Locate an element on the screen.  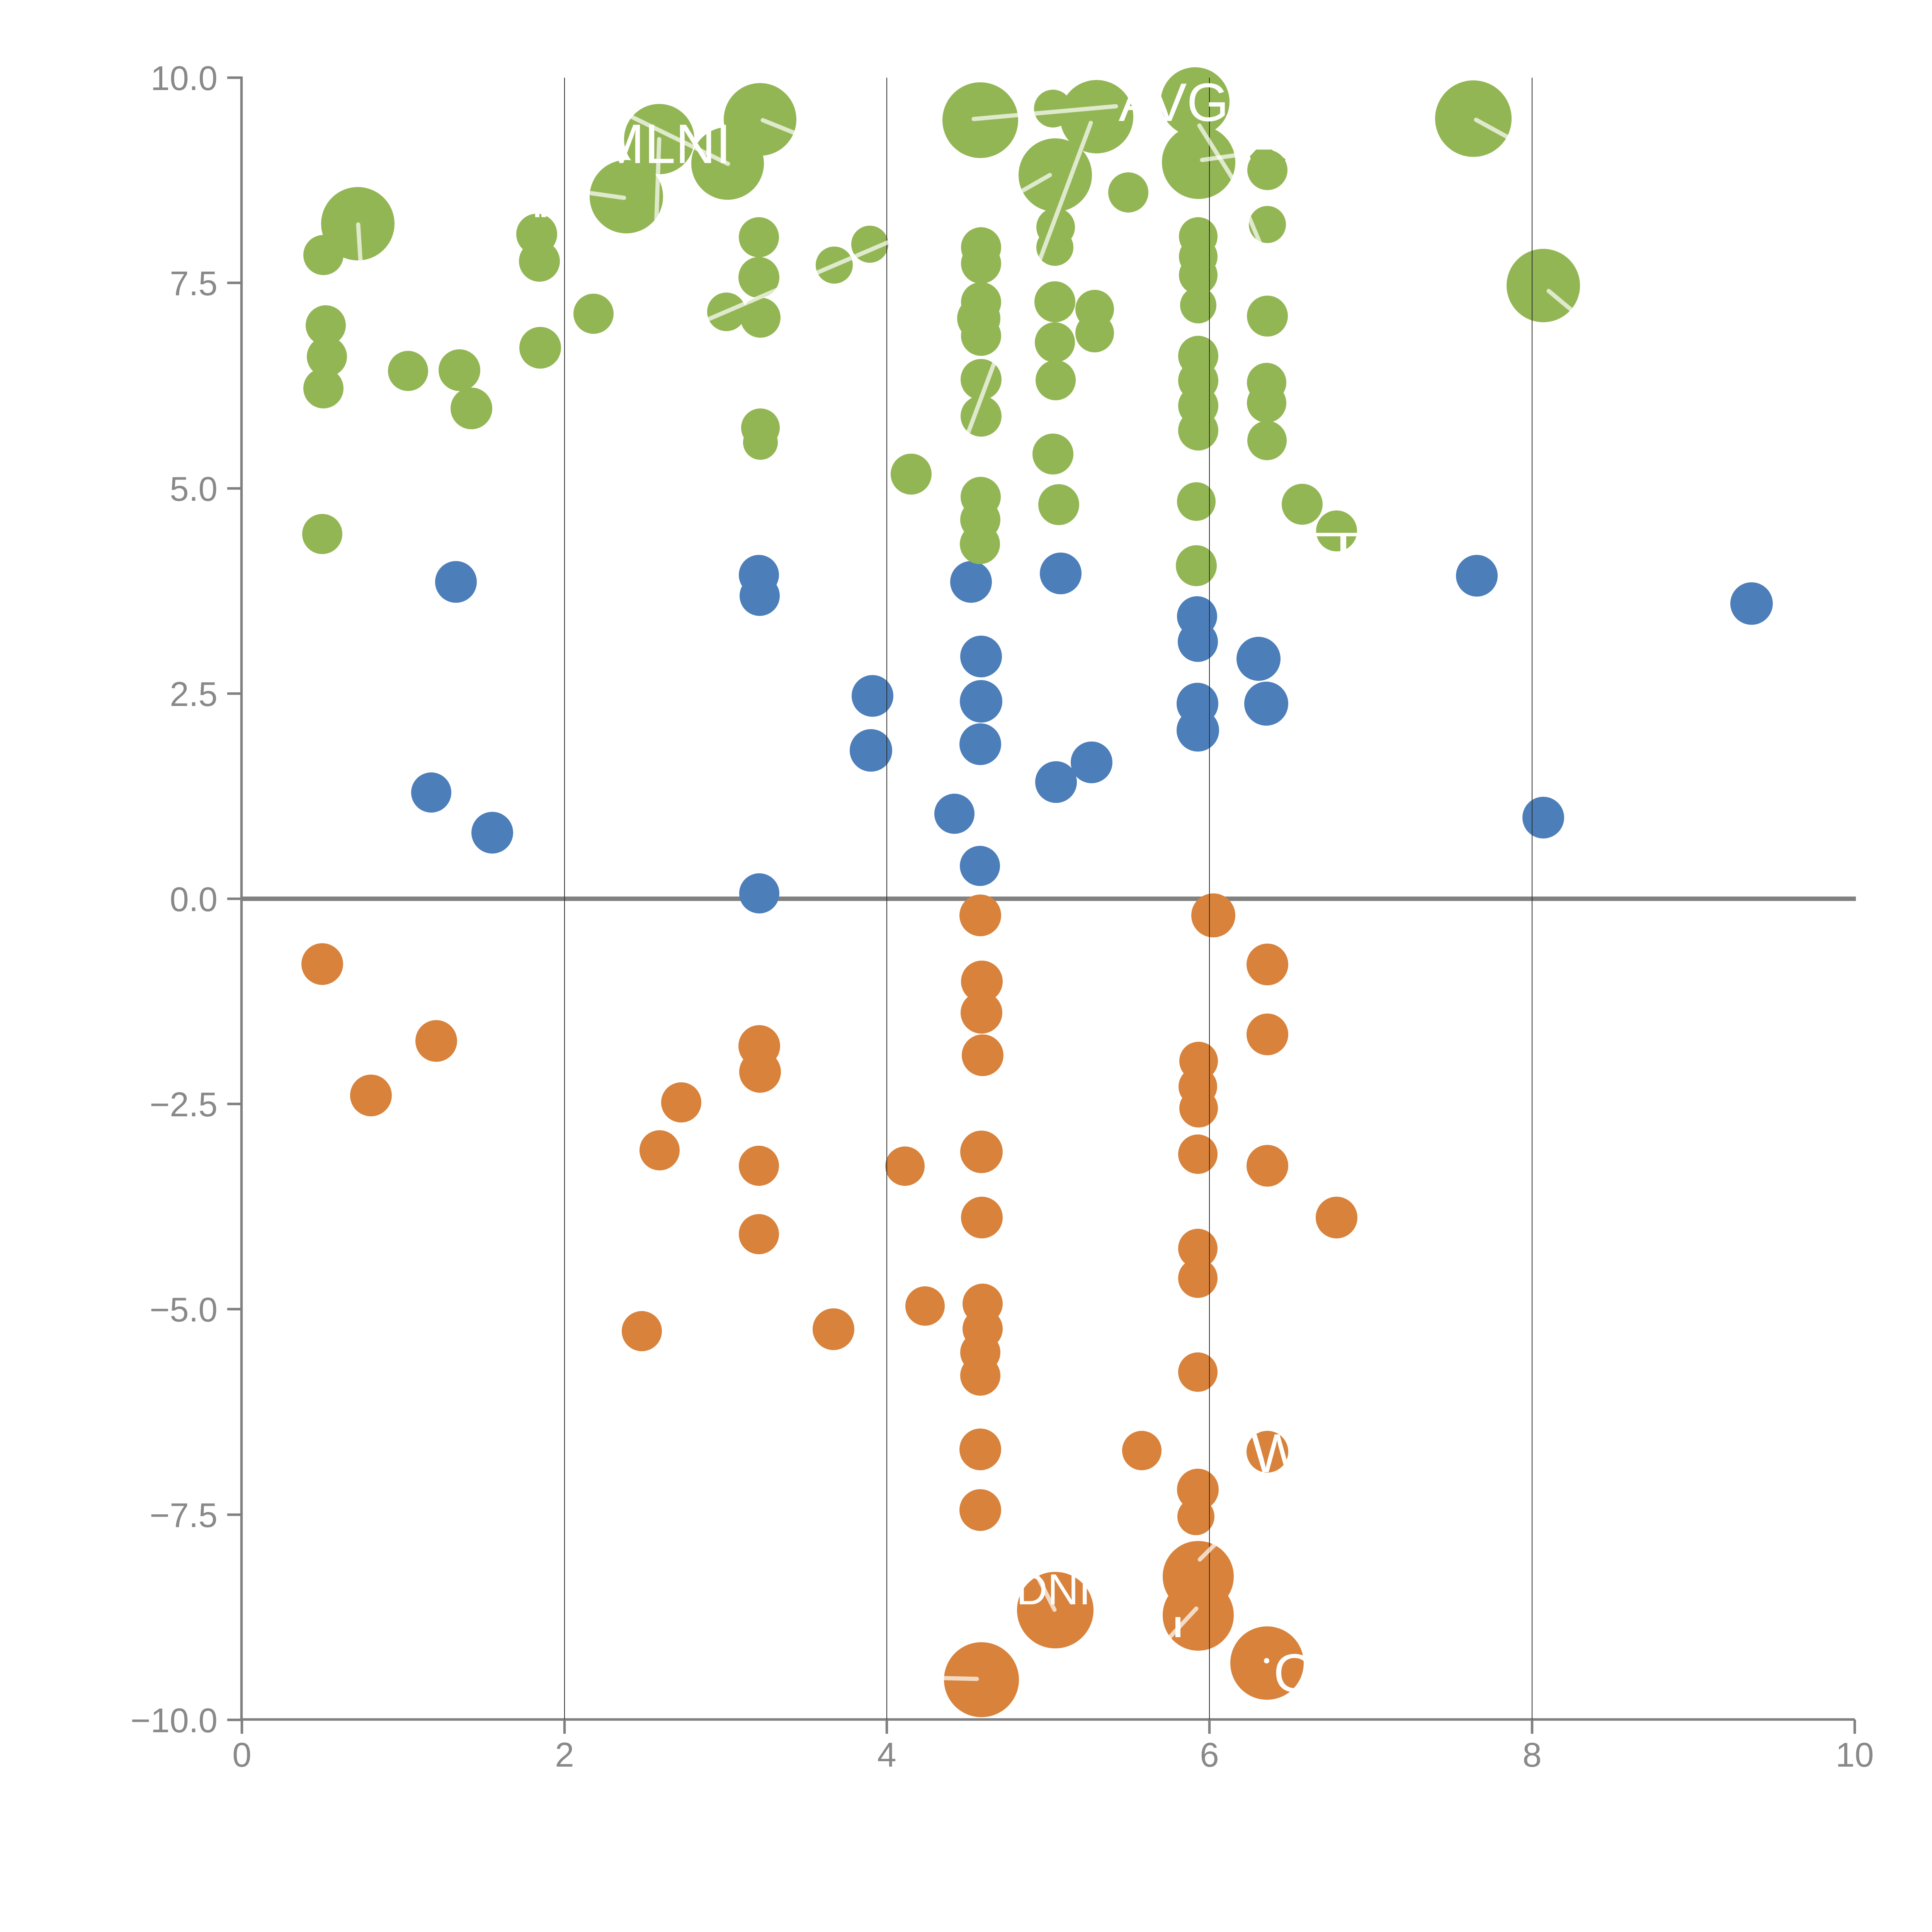
svg-text: −7.5 is located at coordinates (184, 1515).